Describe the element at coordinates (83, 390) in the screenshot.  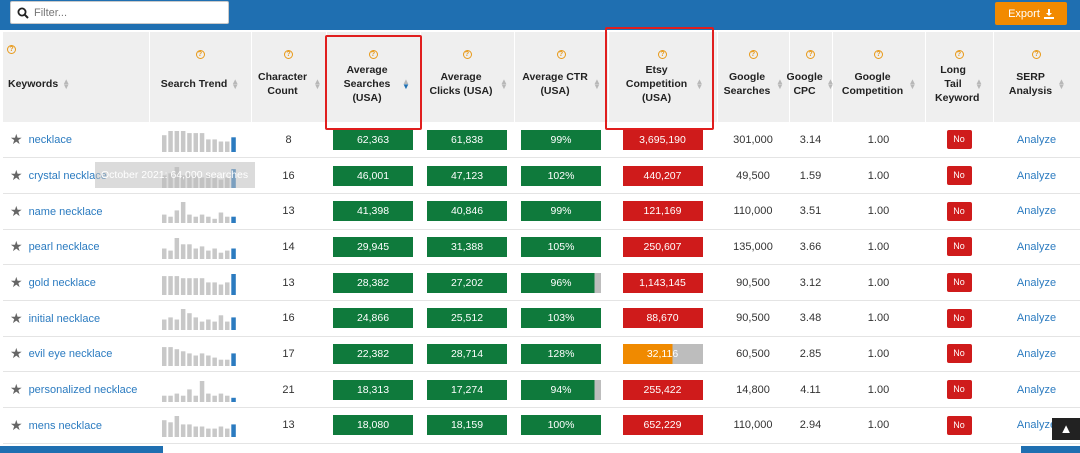
I see `keyword-link: personalized necklace` at that location.